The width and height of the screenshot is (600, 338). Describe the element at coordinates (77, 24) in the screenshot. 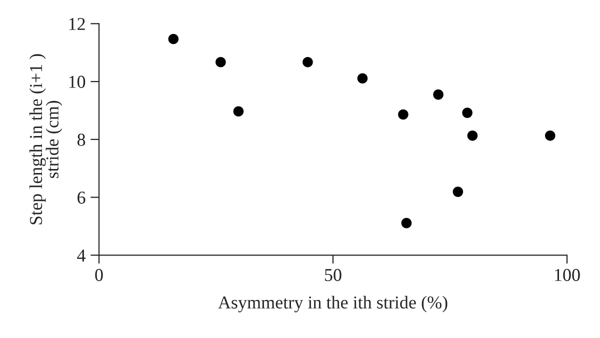

I see `y-tick-label: 12` at that location.